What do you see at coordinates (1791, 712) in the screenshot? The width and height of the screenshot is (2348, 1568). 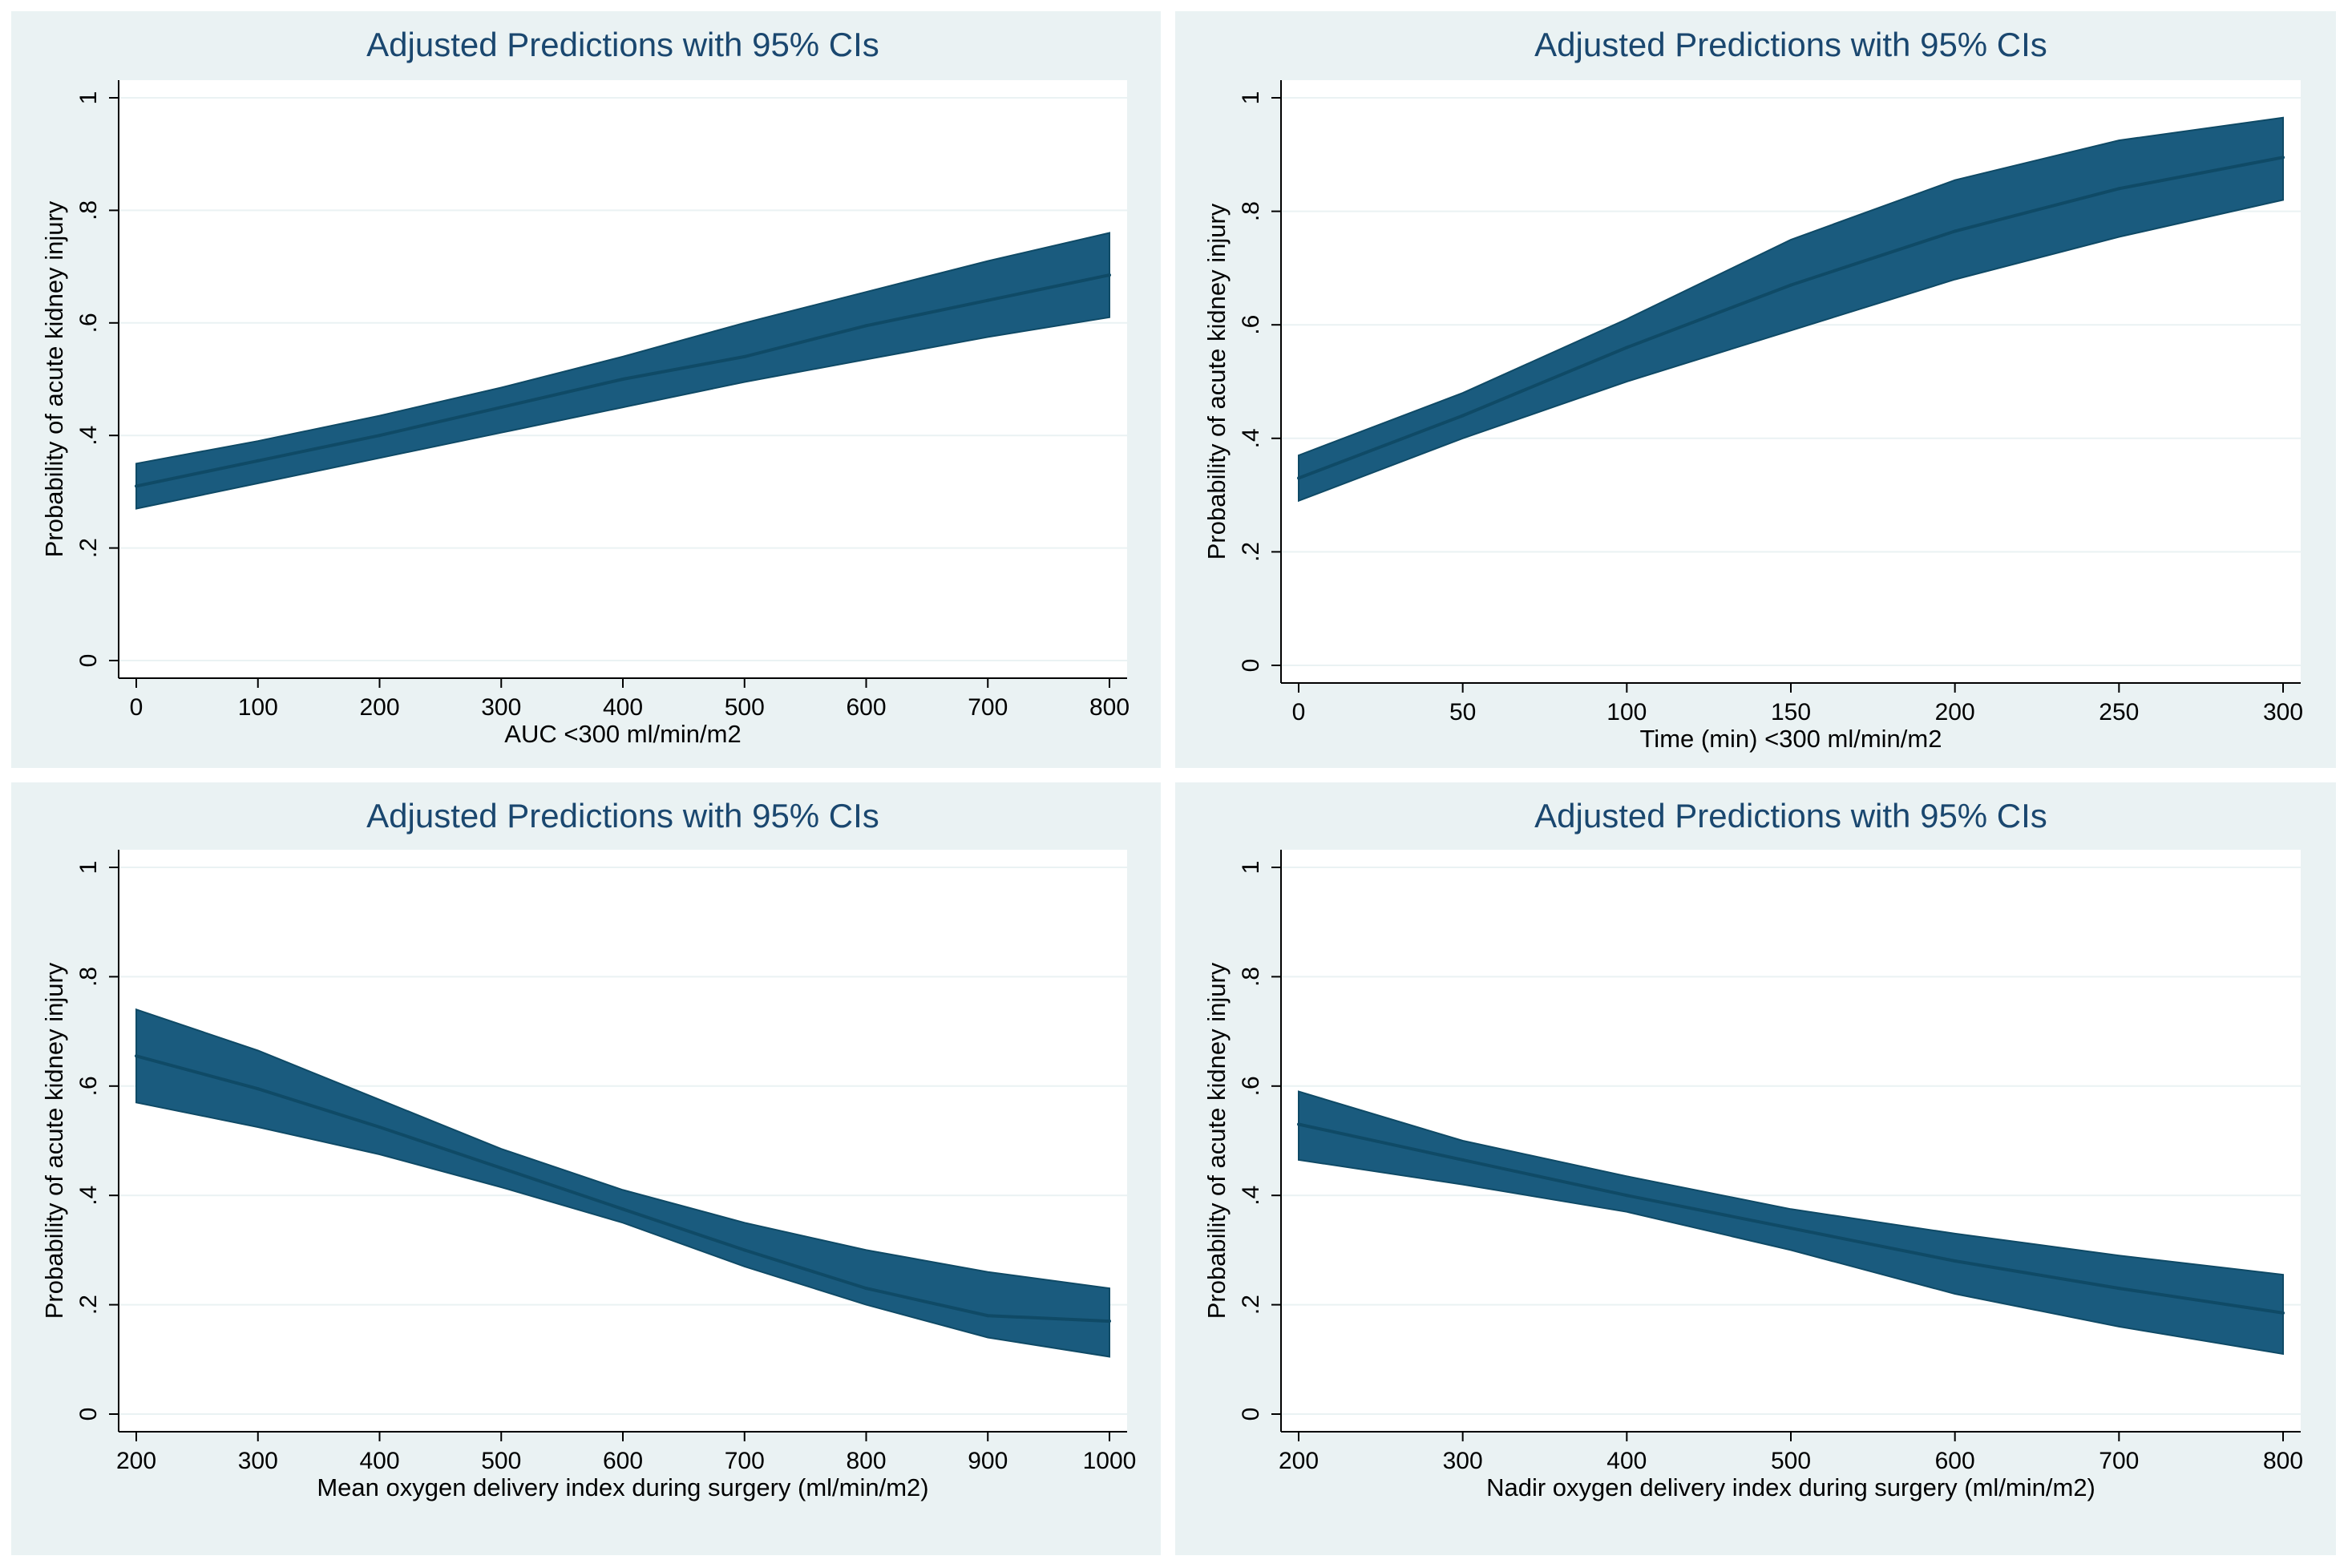 I see `x-tick-label: 150` at bounding box center [1791, 712].